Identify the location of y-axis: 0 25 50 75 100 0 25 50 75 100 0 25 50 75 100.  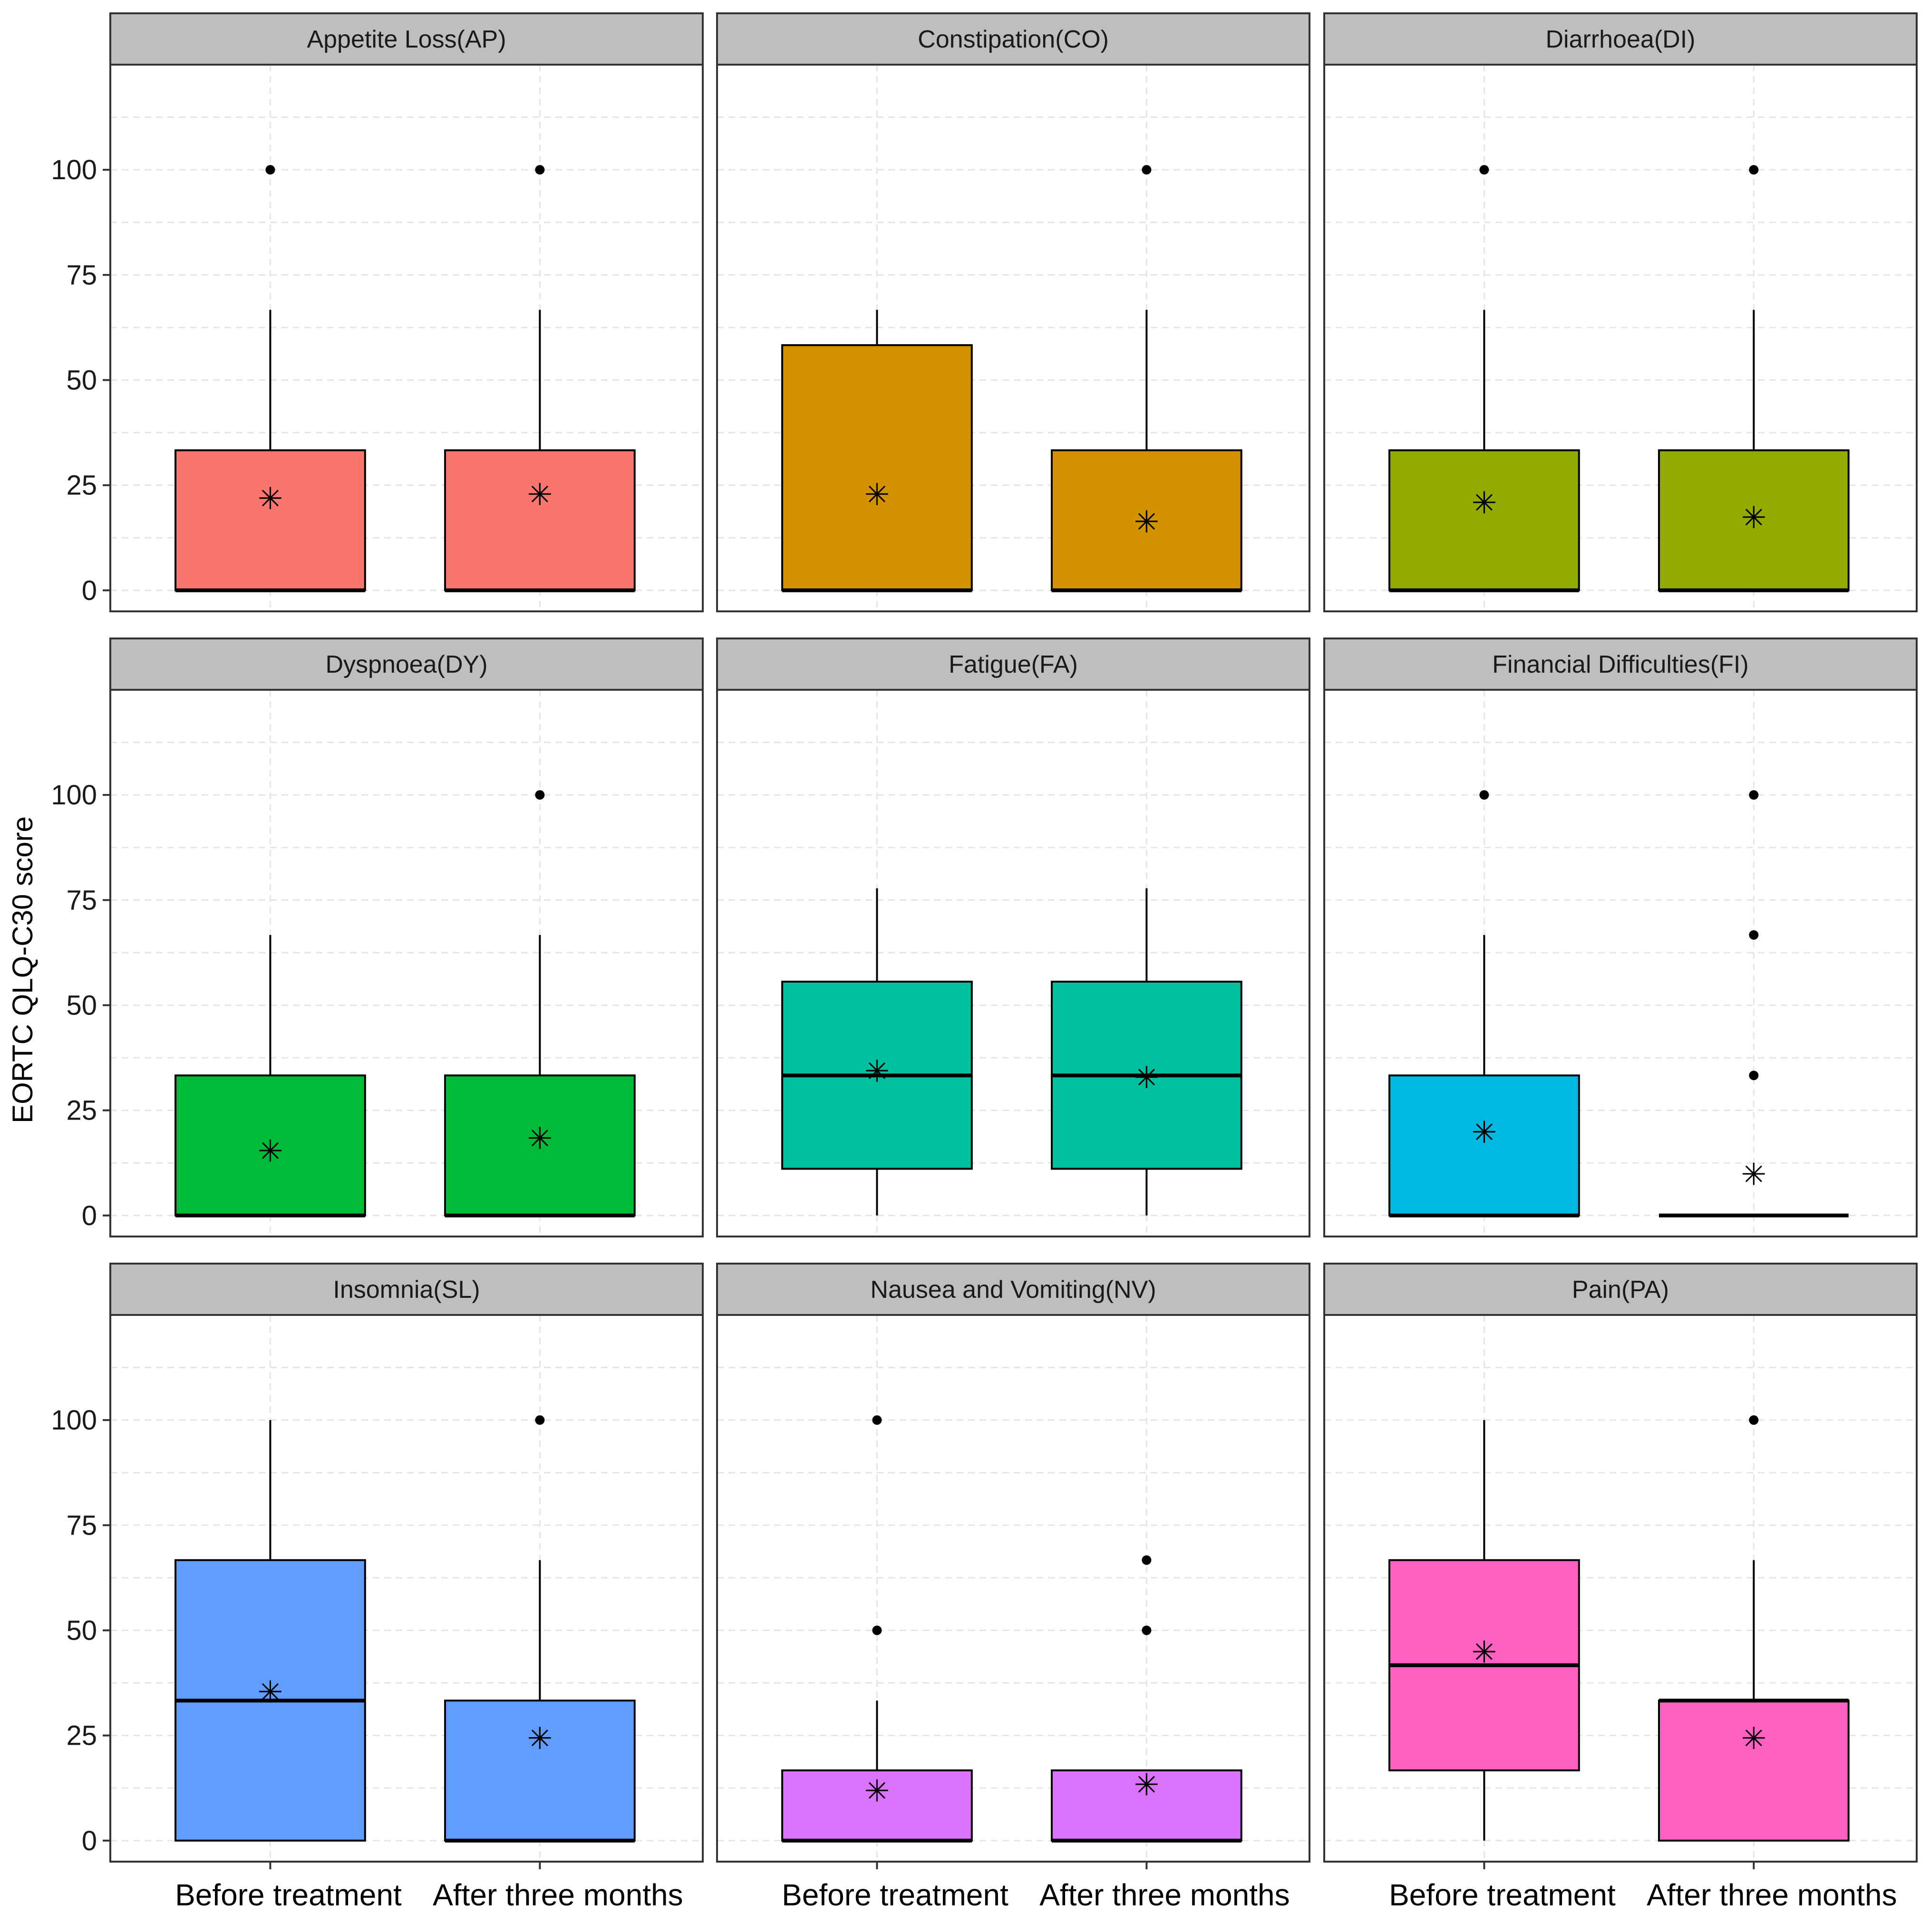
(80, 1005).